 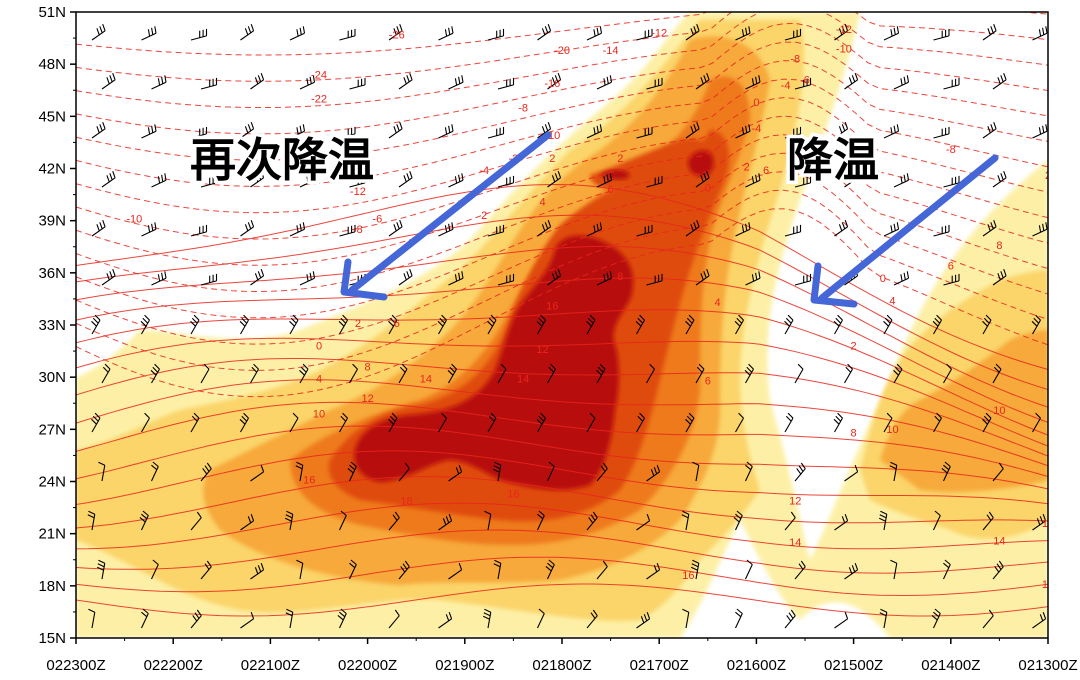 What do you see at coordinates (52, 377) in the screenshot?
I see `y-tick-label: 30N` at bounding box center [52, 377].